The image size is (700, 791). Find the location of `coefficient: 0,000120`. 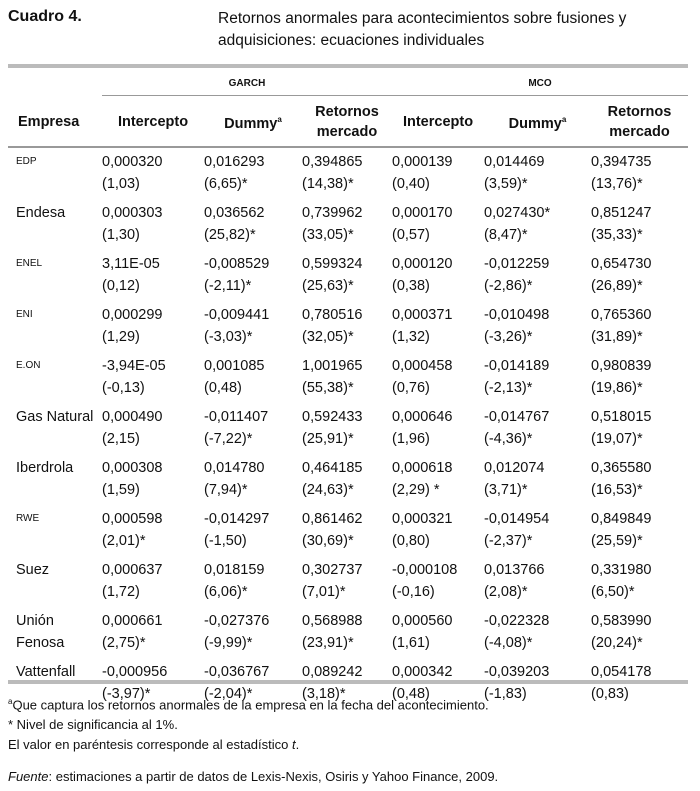

coefficient: 0,000120 is located at coordinates (422, 264).